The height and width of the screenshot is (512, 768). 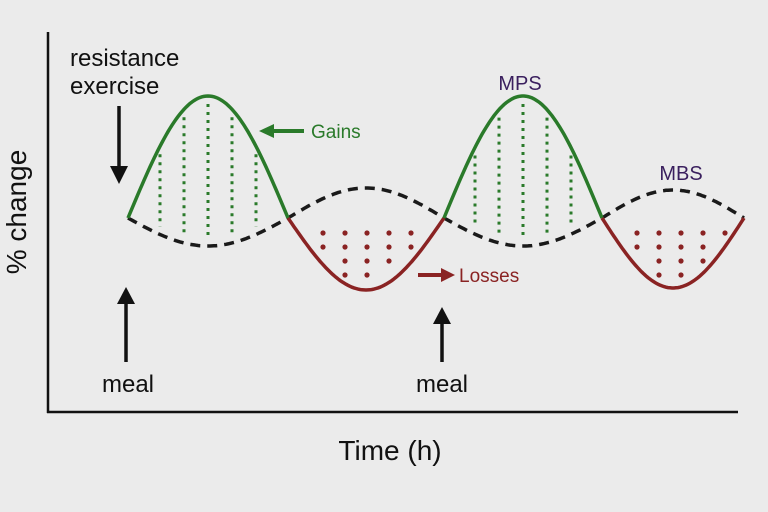 I want to click on mps-label: MPS, so click(x=519, y=84).